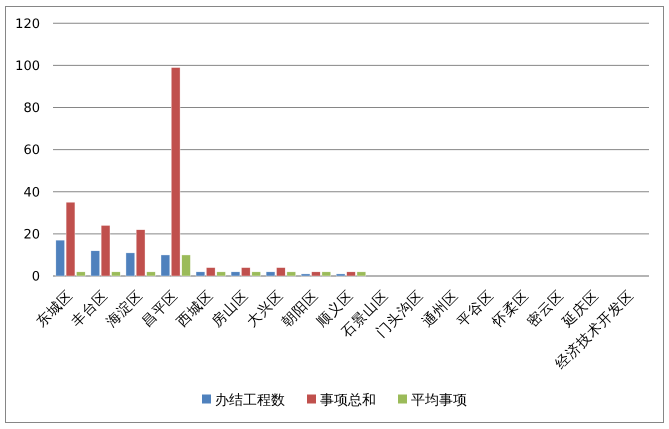 The height and width of the screenshot is (429, 669). I want to click on legend-label: 事项总和, so click(348, 400).